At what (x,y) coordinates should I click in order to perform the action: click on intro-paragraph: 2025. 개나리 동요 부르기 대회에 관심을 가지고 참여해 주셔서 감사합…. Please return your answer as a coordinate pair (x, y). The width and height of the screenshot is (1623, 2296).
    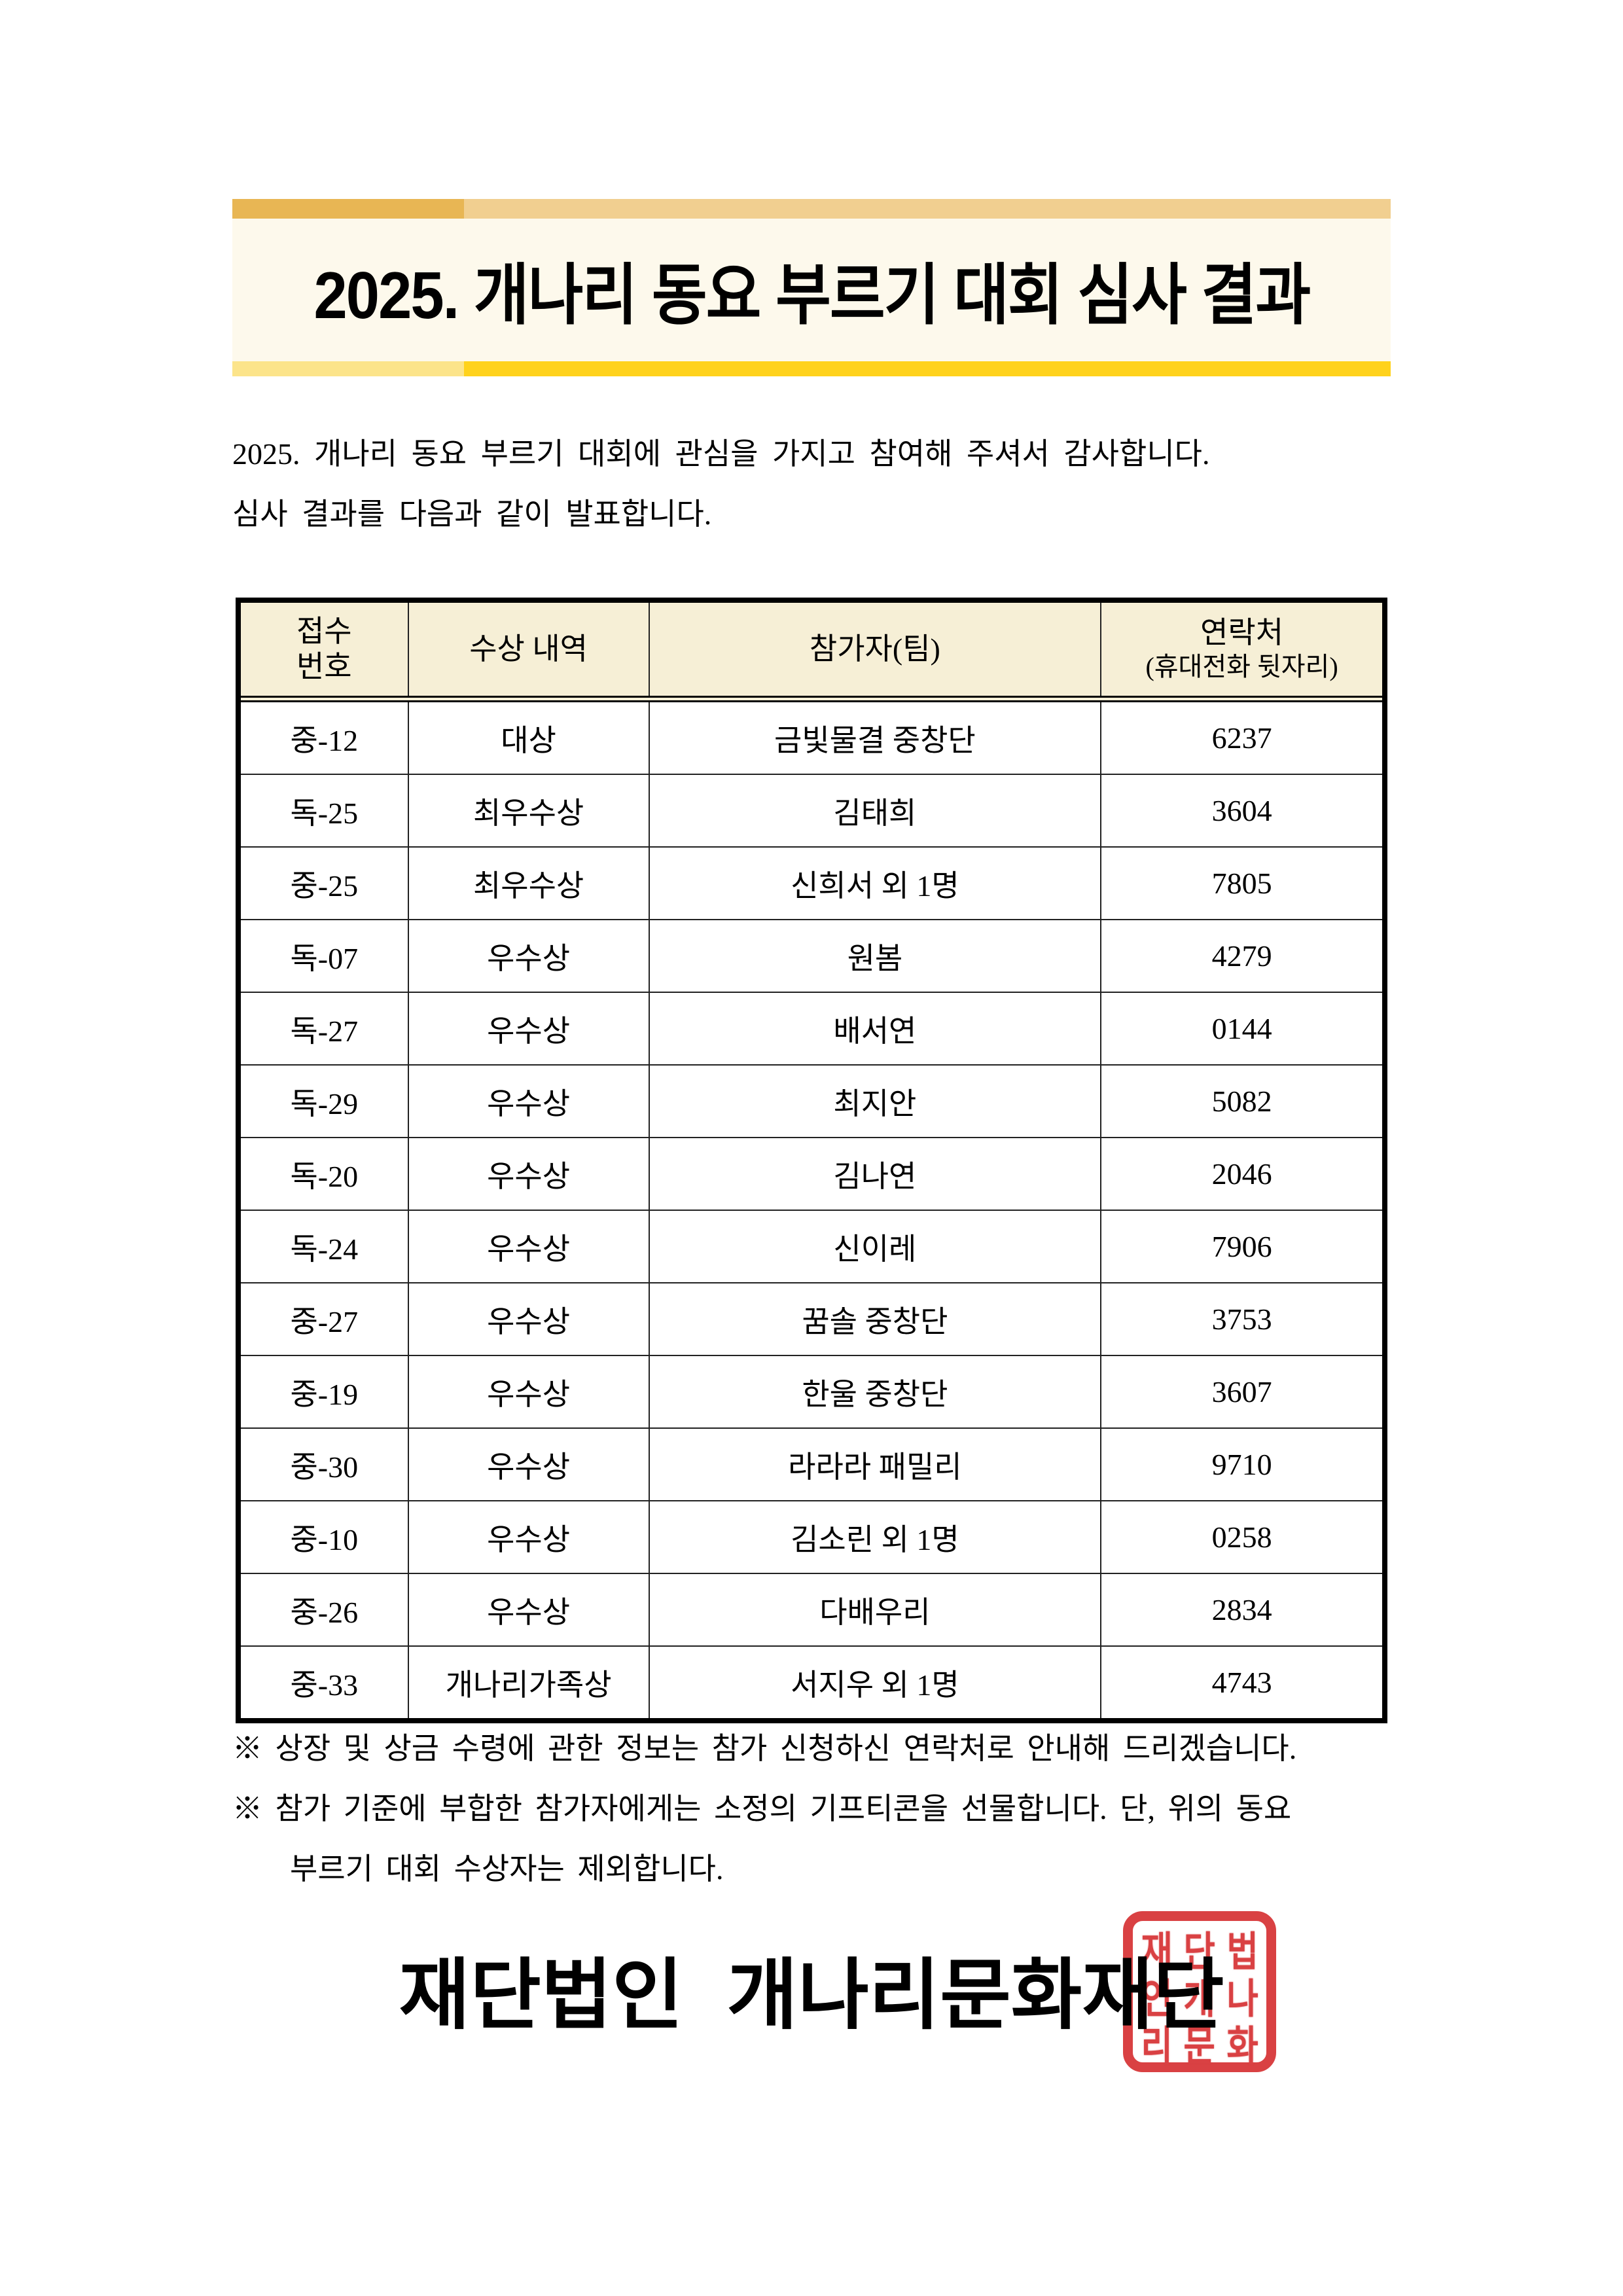
    Looking at the image, I should click on (818, 484).